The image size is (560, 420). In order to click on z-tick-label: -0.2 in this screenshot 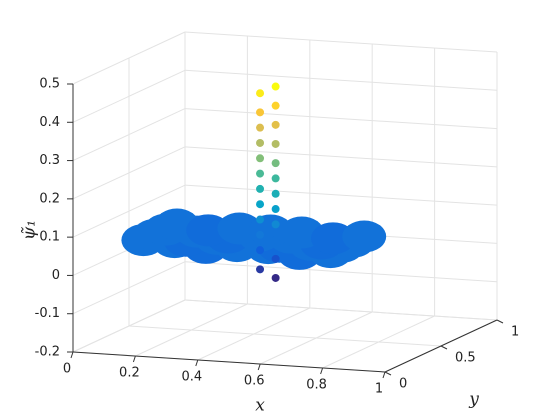, I will do `click(47, 352)`.